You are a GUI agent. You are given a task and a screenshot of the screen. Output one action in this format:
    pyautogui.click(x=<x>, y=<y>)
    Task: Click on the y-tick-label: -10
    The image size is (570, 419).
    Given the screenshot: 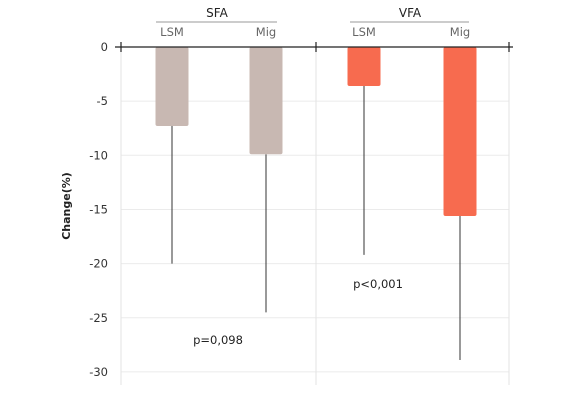 What is the action you would take?
    pyautogui.click(x=98, y=155)
    